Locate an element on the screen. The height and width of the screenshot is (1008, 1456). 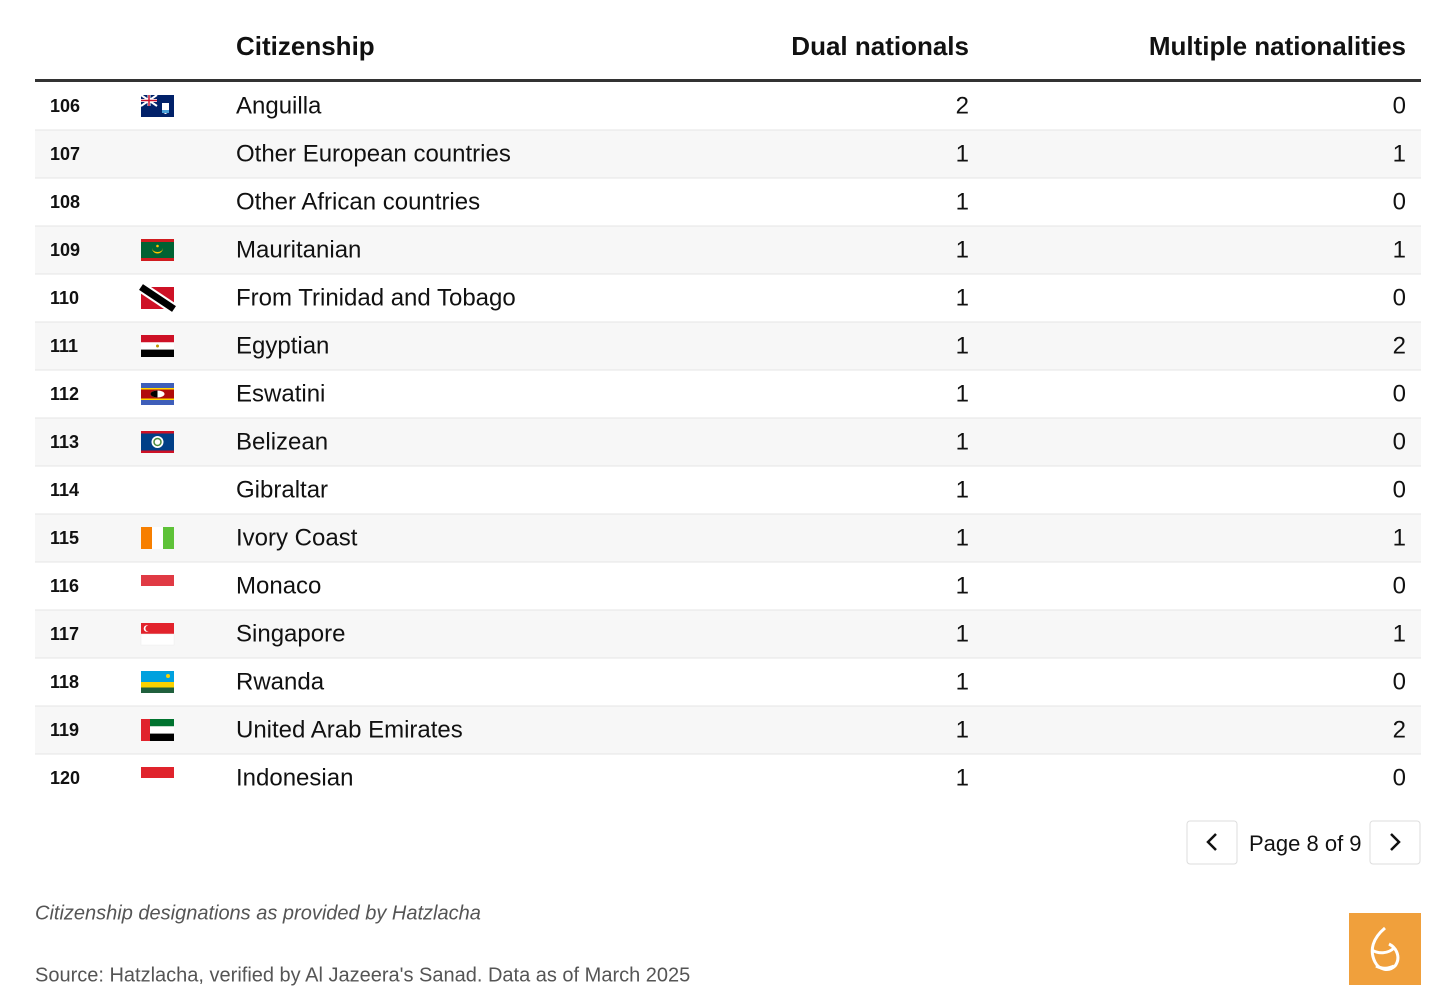
rank: 111 is located at coordinates (64, 346).